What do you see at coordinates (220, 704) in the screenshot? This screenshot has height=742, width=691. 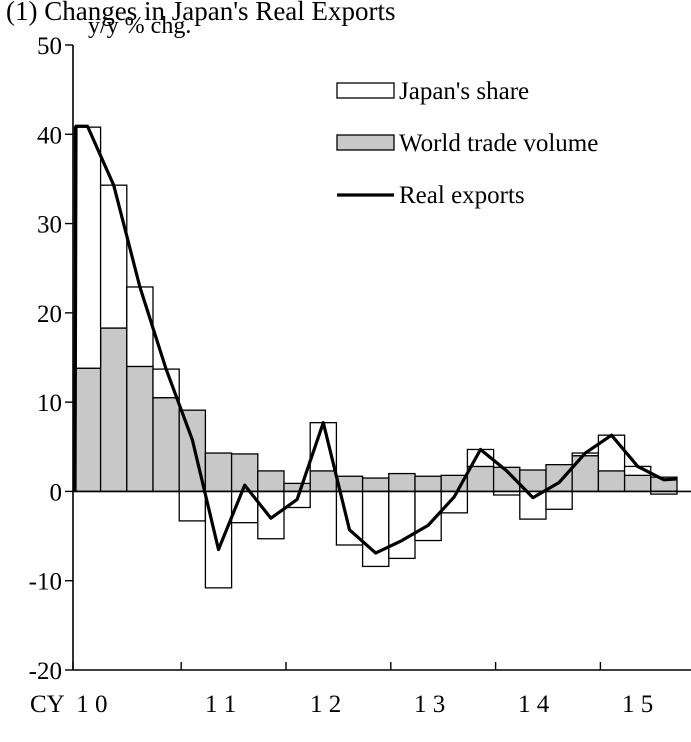 I see `x-tick-label: 1 1` at bounding box center [220, 704].